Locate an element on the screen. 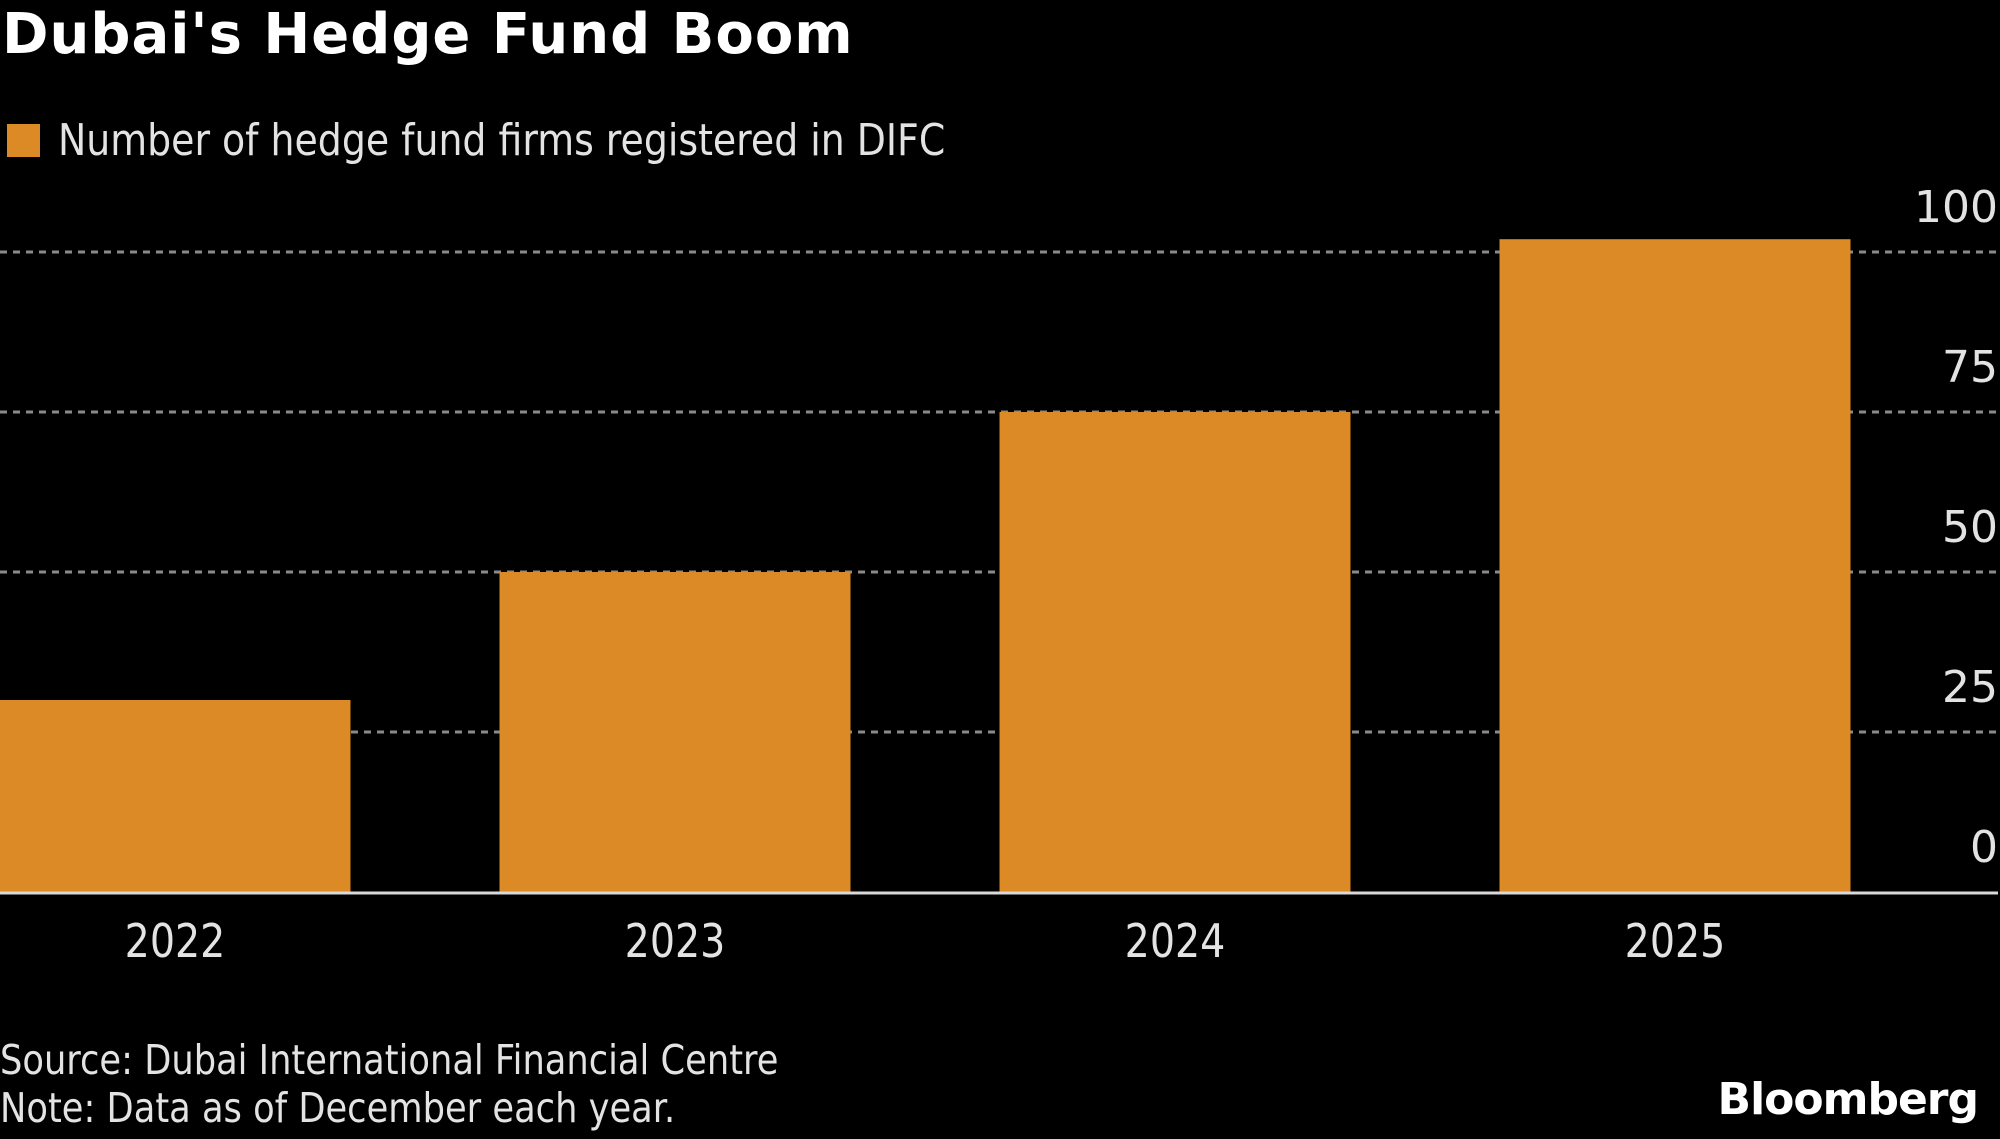 The height and width of the screenshot is (1139, 2000). y-axis-tick-labels: 0 25 50 75 100 is located at coordinates (1956, 527).